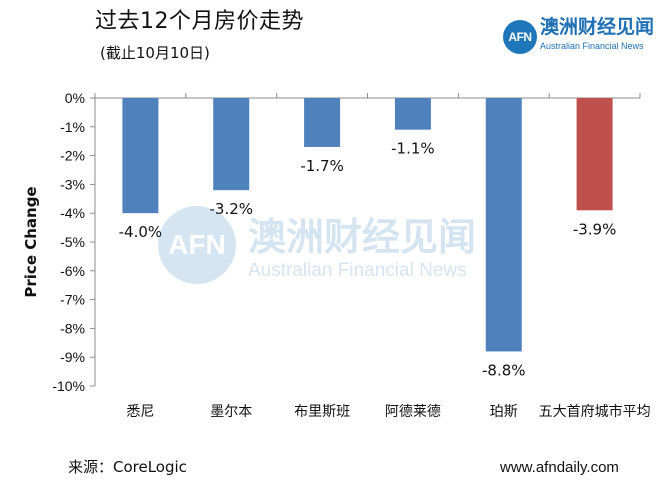  I want to click on y-tick-label: -6%, so click(72, 271).